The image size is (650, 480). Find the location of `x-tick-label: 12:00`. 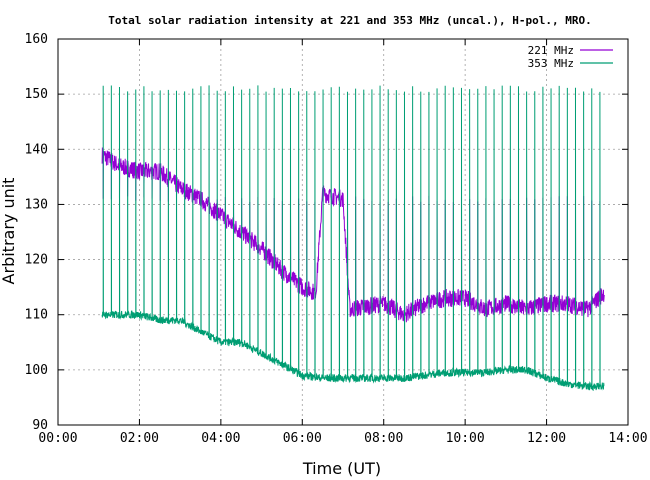

x-tick-label: 12:00 is located at coordinates (546, 438).